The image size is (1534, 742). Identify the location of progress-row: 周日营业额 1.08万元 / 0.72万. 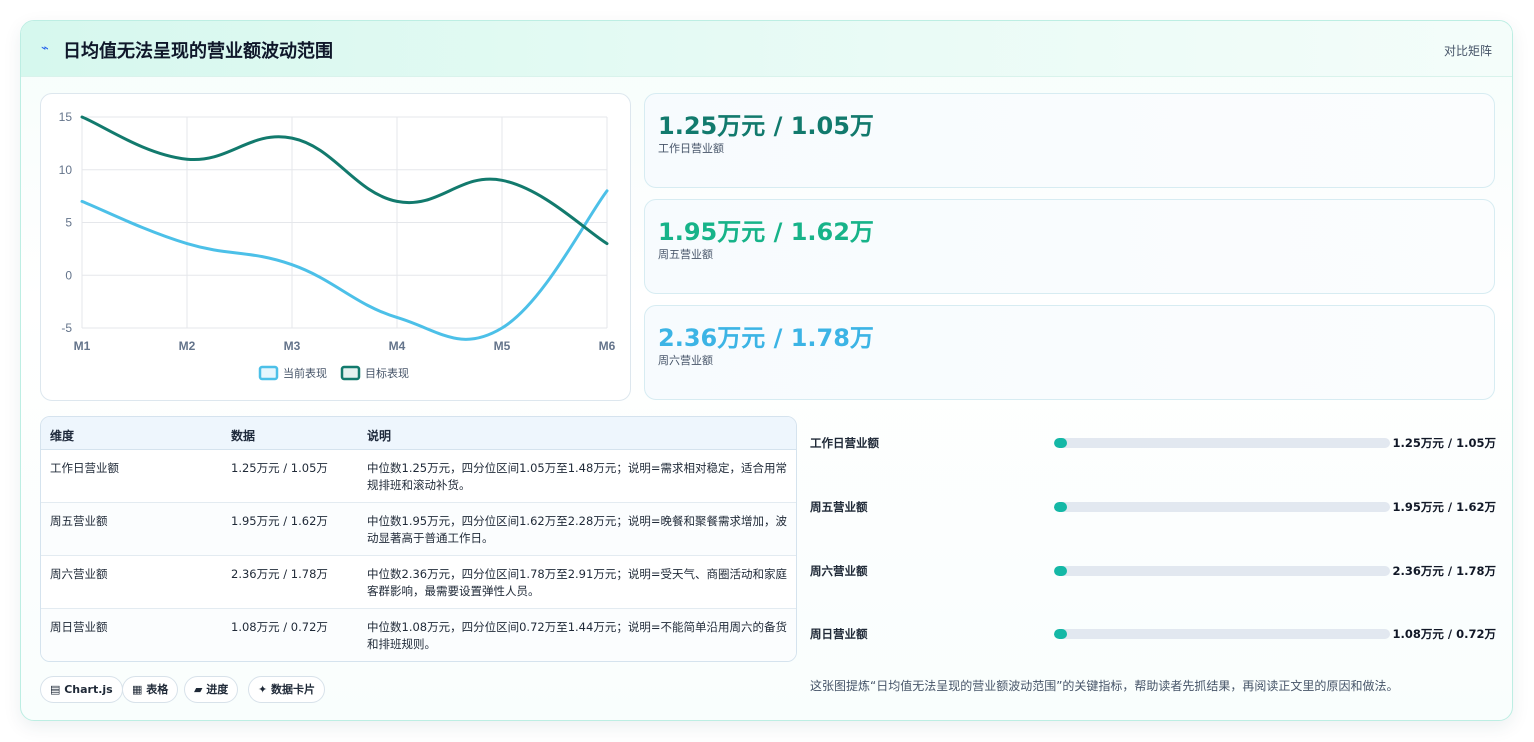
(1153, 634).